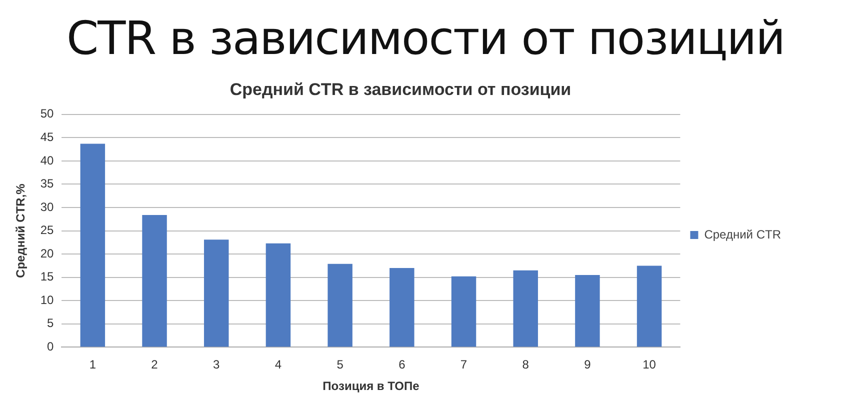 The height and width of the screenshot is (402, 851). I want to click on y-tick-label: 10, so click(47, 299).